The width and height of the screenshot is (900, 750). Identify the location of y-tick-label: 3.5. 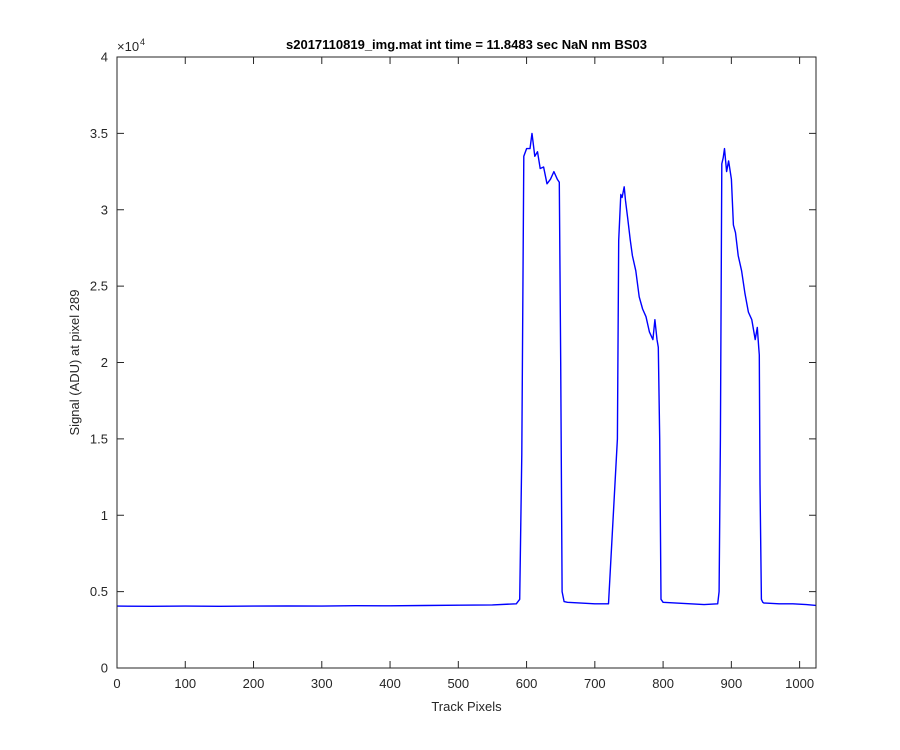
(99, 133).